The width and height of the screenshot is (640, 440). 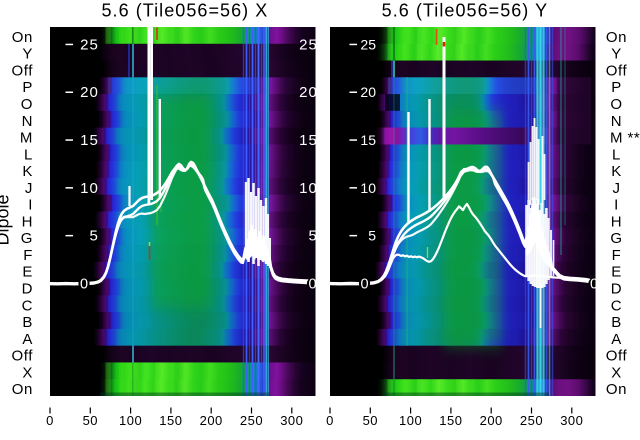 I want to click on svg-text: 5.6 (Tile056=56) X, so click(x=184, y=11).